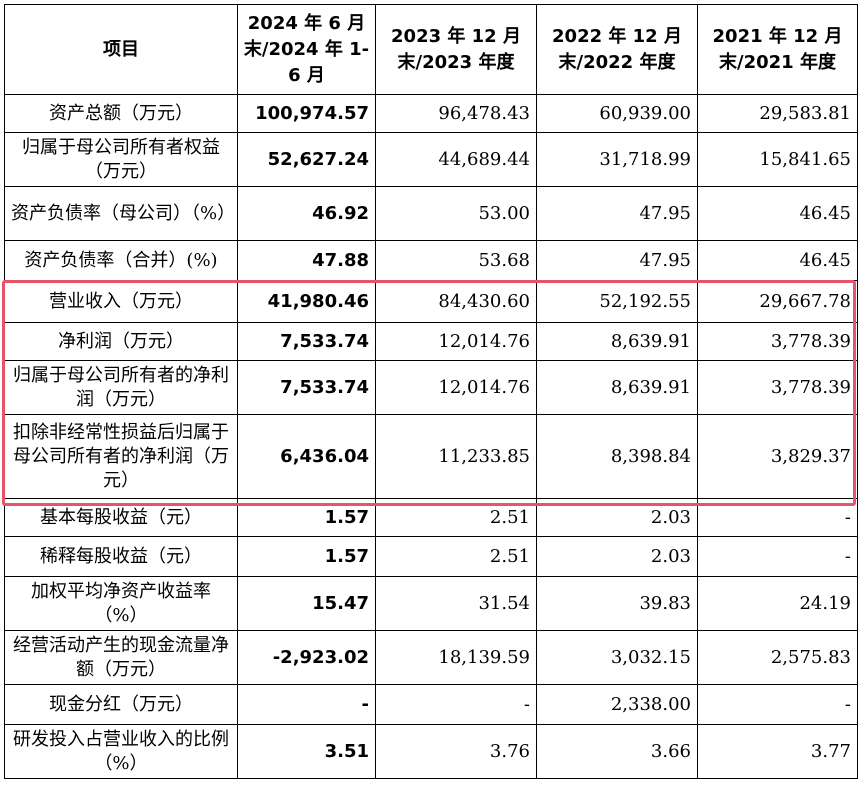 Image resolution: width=861 pixels, height=798 pixels. I want to click on cell-2023: 53.00, so click(456, 213).